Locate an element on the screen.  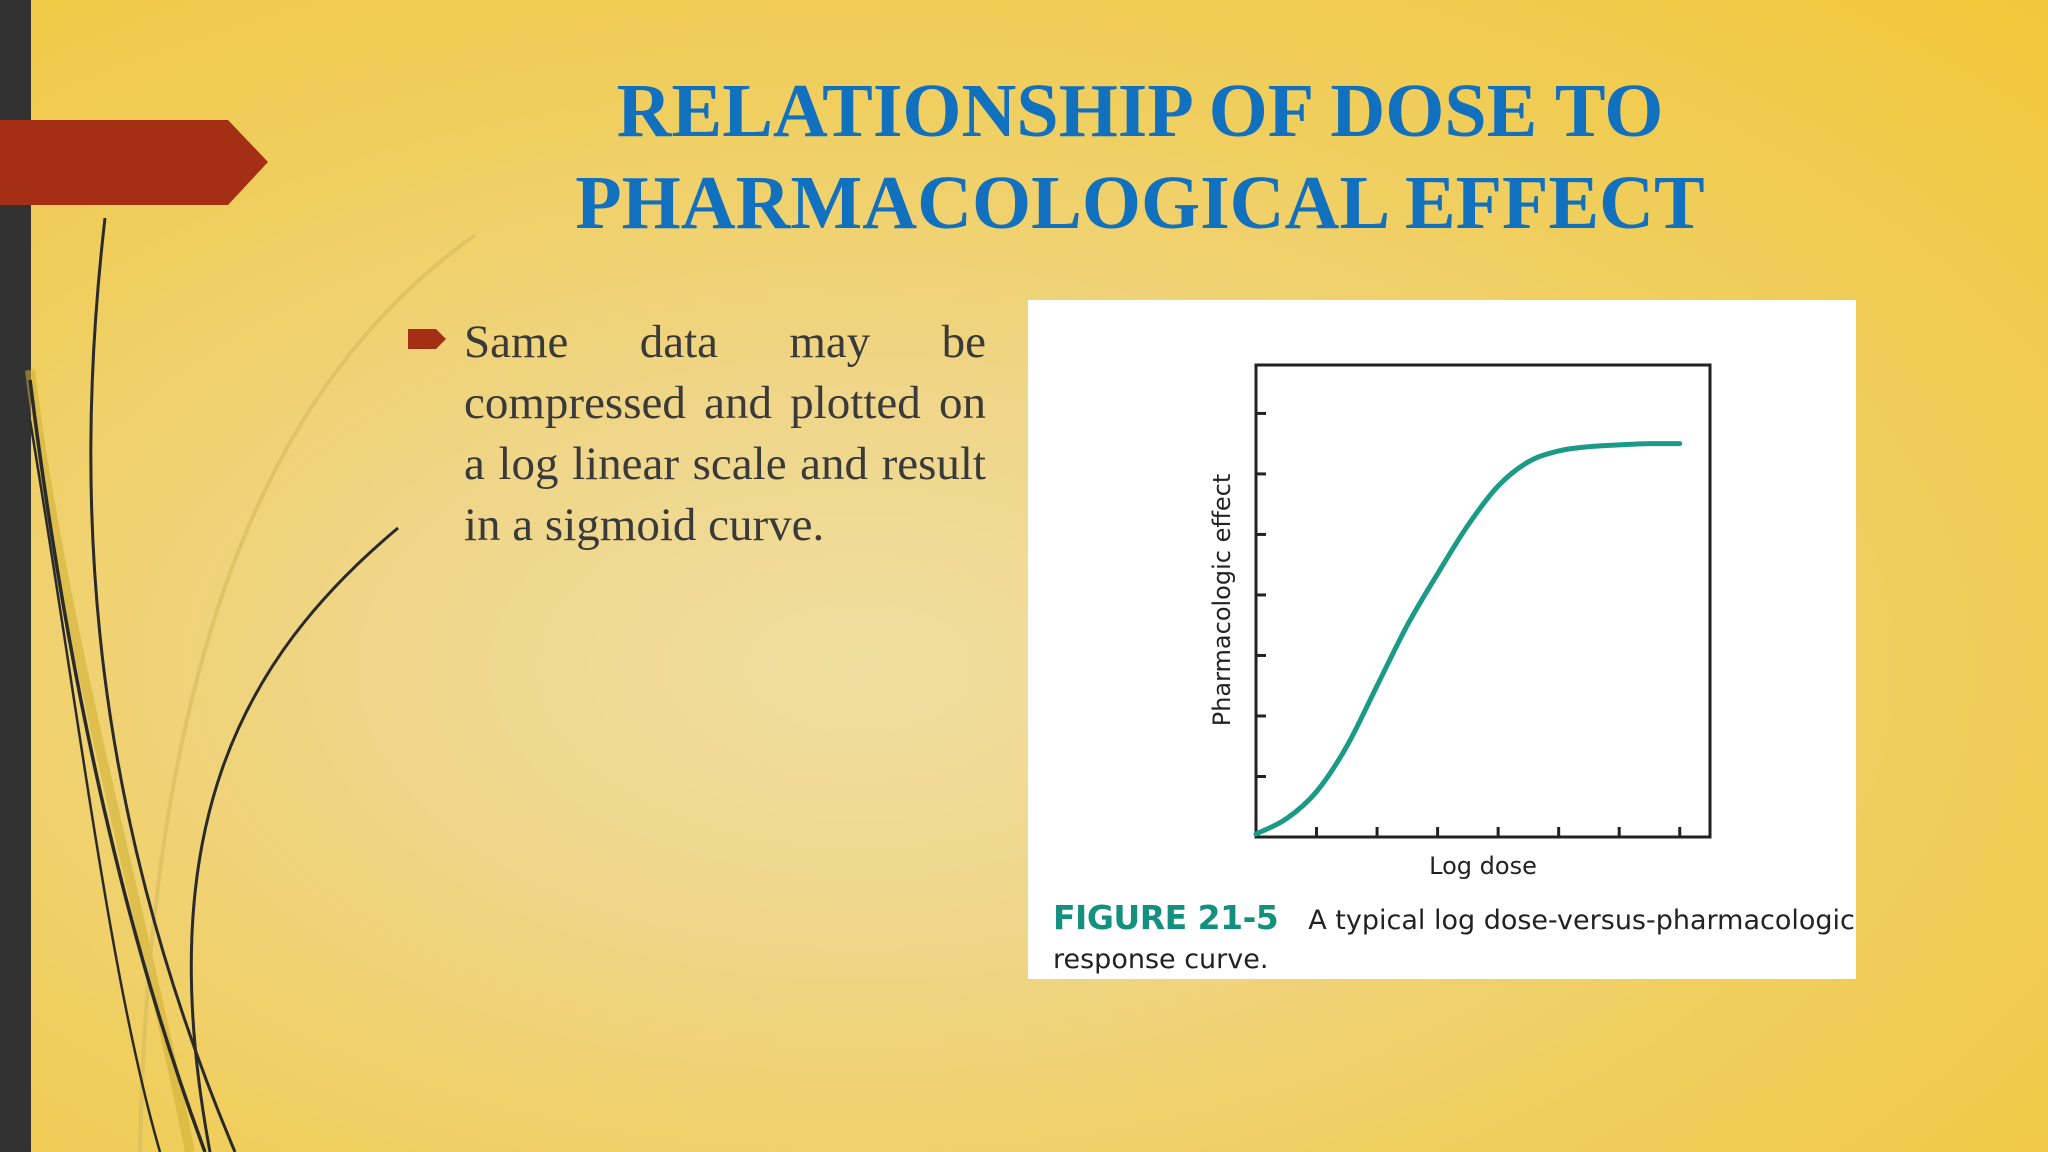
plot-frame is located at coordinates (1483, 601).